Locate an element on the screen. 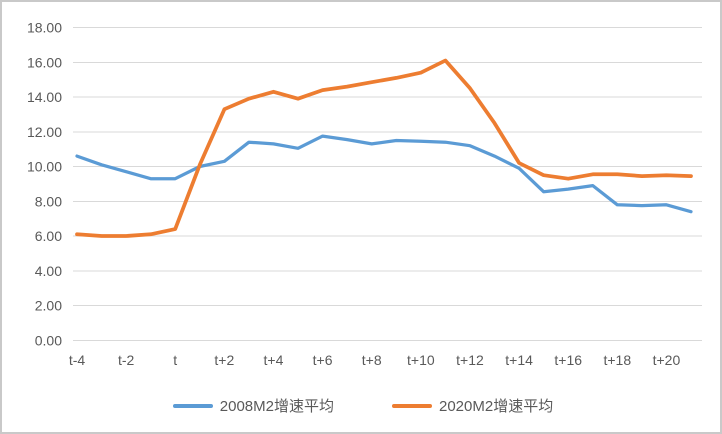  legend-label-2020: 2020M2增速平均 is located at coordinates (496, 406).